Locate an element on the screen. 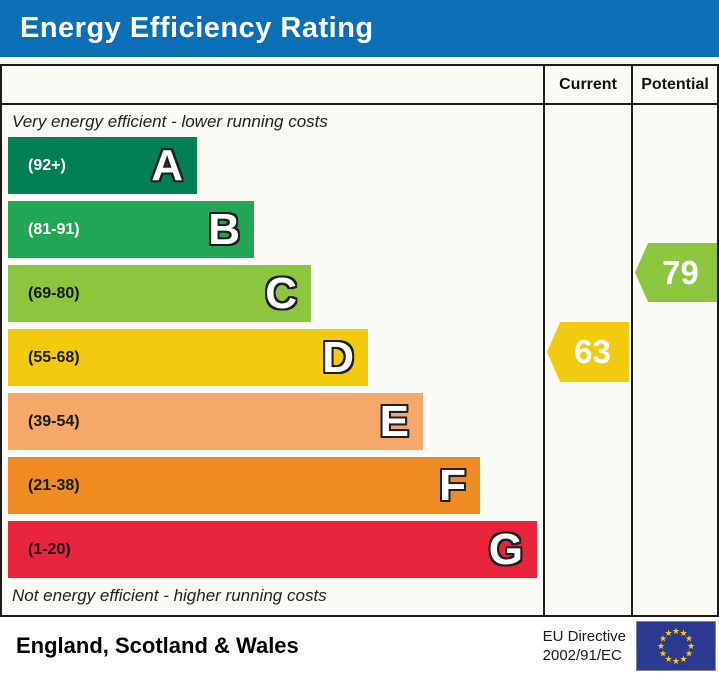 The image size is (719, 675). band-letter: G is located at coordinates (505, 549).